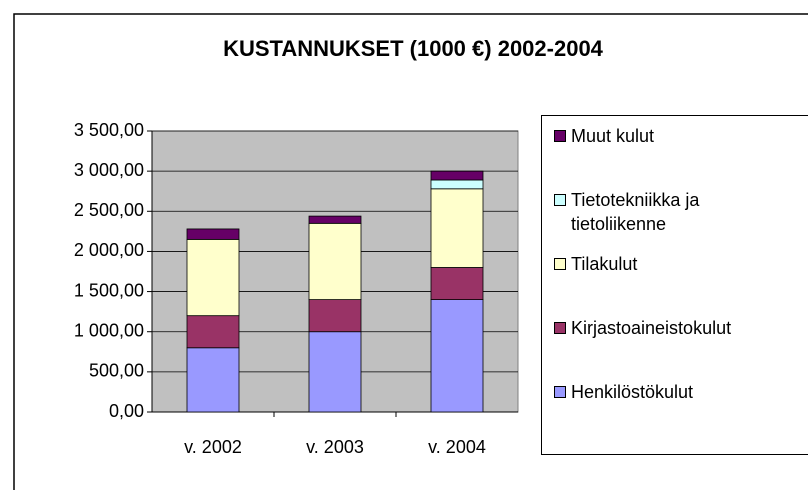  Describe the element at coordinates (109, 250) in the screenshot. I see `y-tick-label: 2 000,00` at that location.